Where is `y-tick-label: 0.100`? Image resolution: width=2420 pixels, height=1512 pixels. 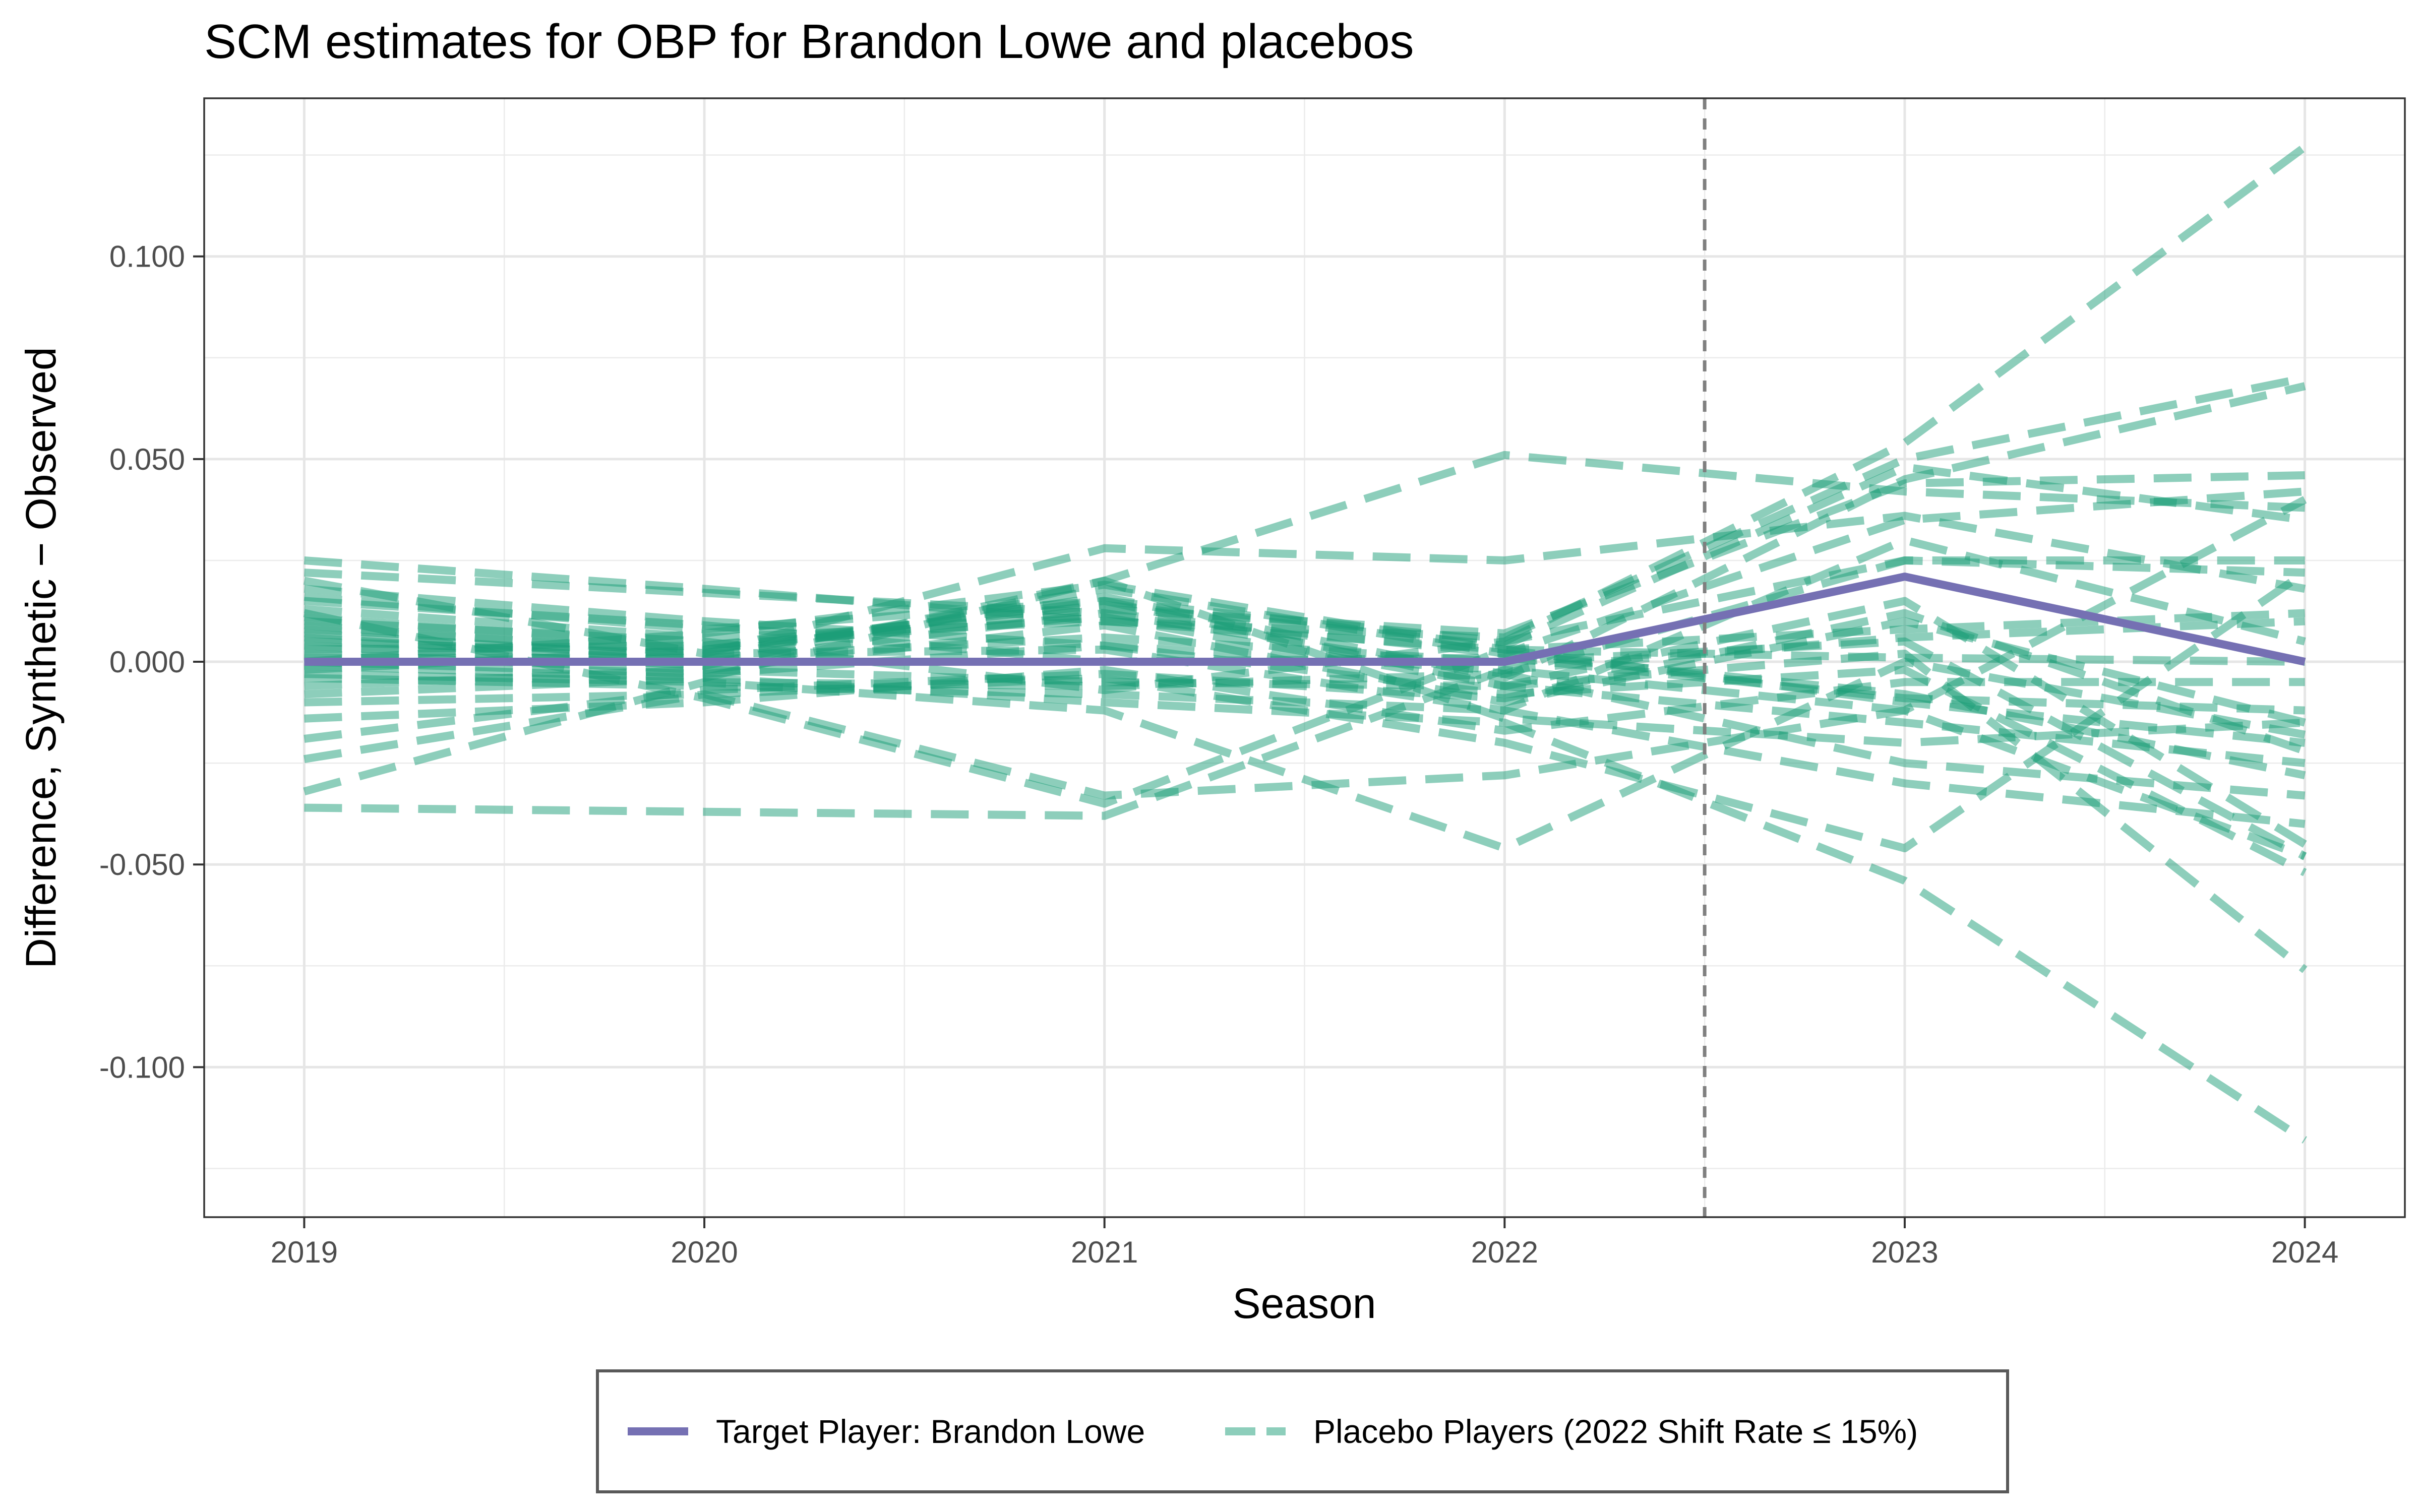 y-tick-label: 0.100 is located at coordinates (147, 257).